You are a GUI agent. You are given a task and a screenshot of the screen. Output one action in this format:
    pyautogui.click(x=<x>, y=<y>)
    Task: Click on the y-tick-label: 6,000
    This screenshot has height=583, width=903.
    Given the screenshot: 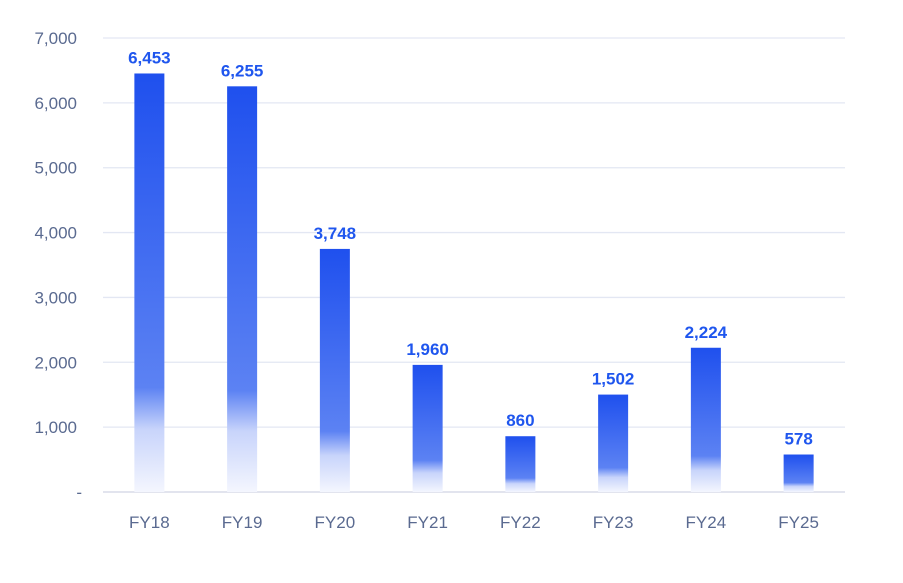 What is the action you would take?
    pyautogui.click(x=55, y=103)
    